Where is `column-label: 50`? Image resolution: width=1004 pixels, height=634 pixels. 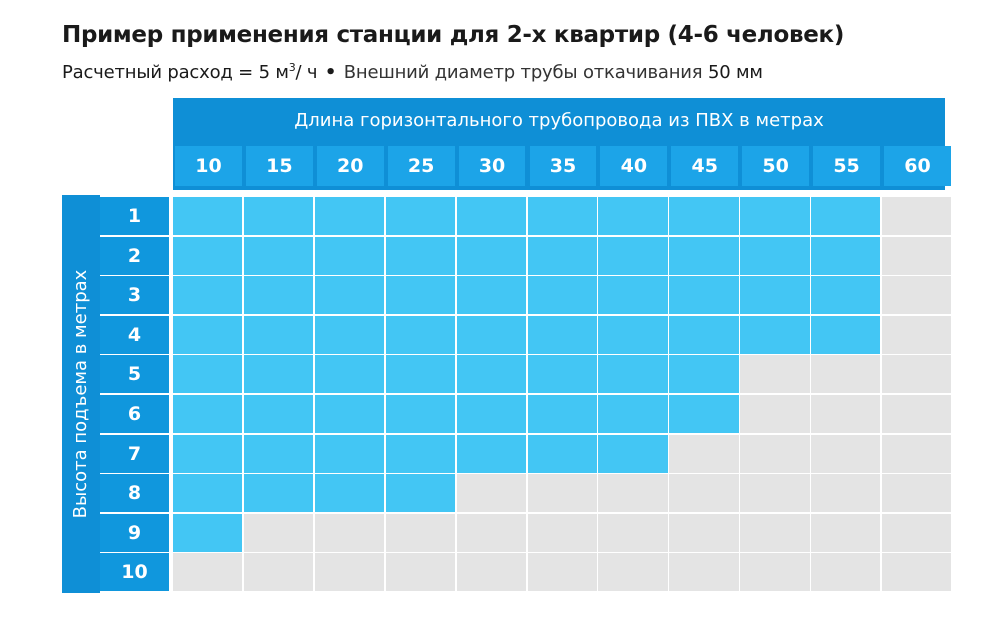 column-label: 50 is located at coordinates (775, 166).